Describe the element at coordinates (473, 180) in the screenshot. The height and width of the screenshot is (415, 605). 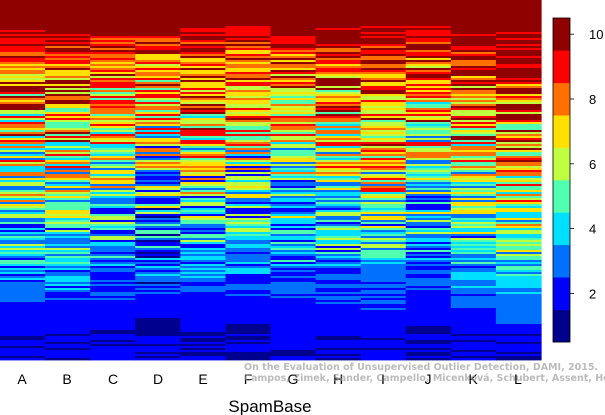
I see `column-k` at that location.